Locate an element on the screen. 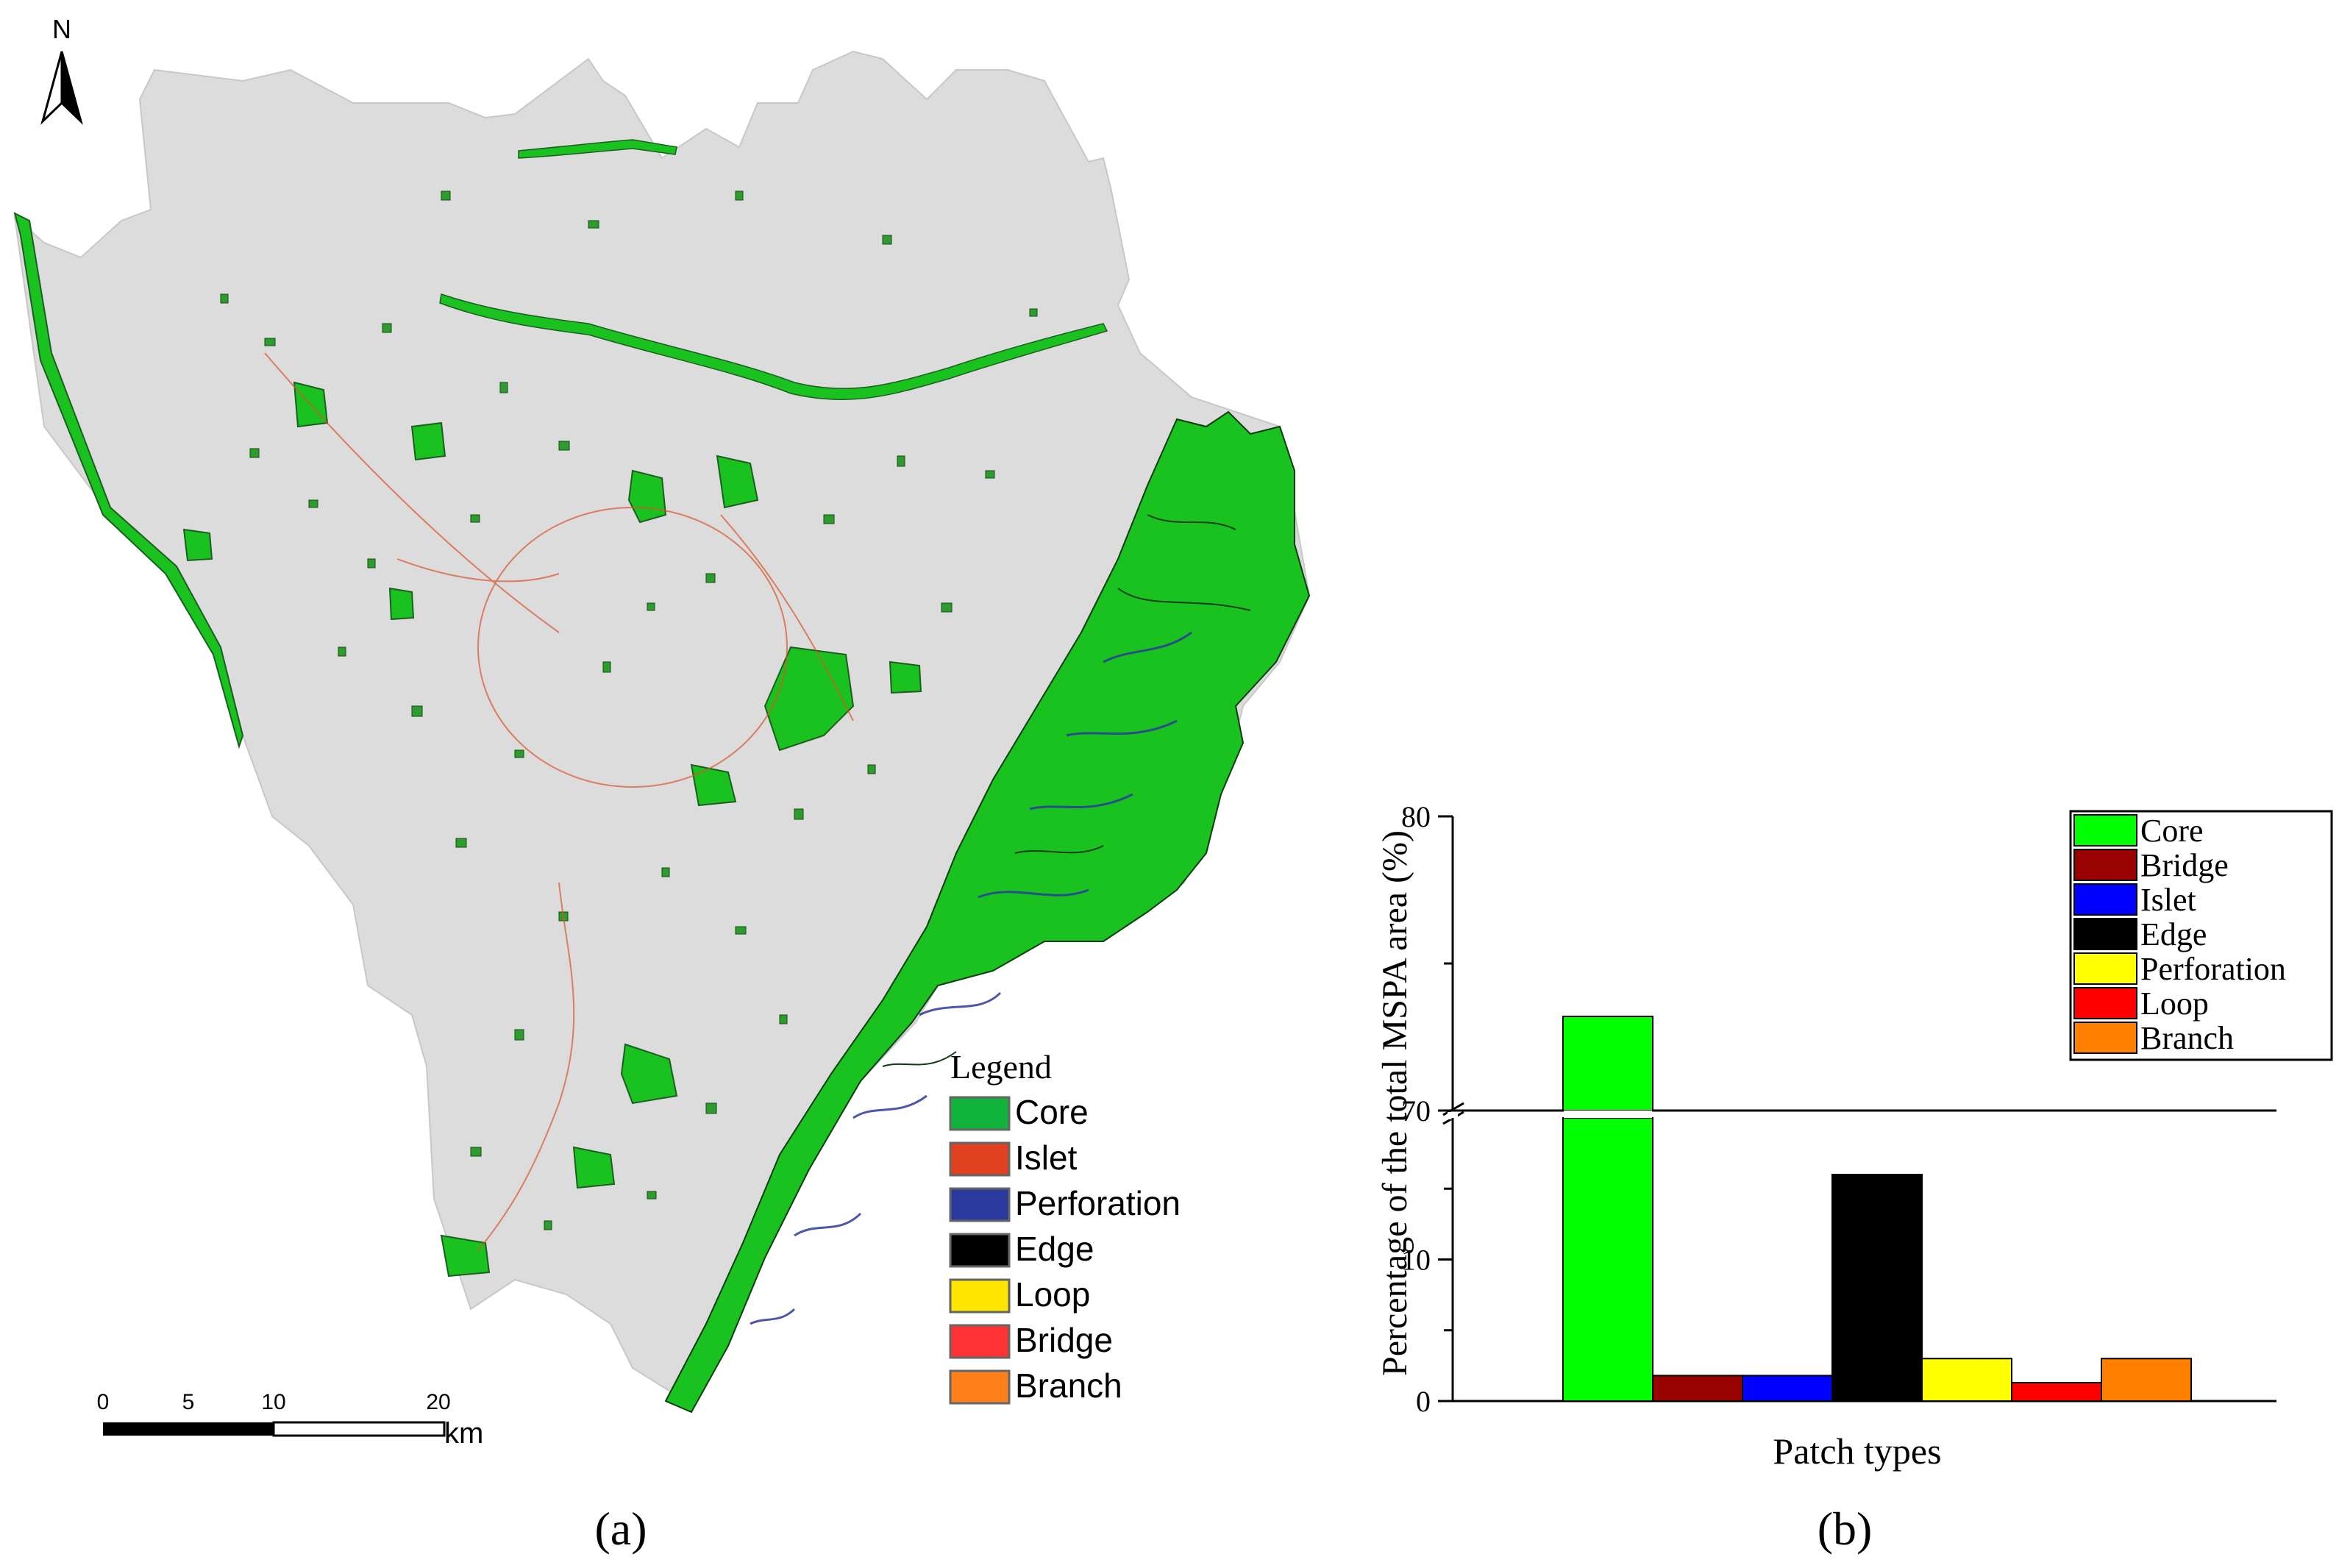 This screenshot has height=1568, width=2339. chart-bars is located at coordinates (1877, 1209).